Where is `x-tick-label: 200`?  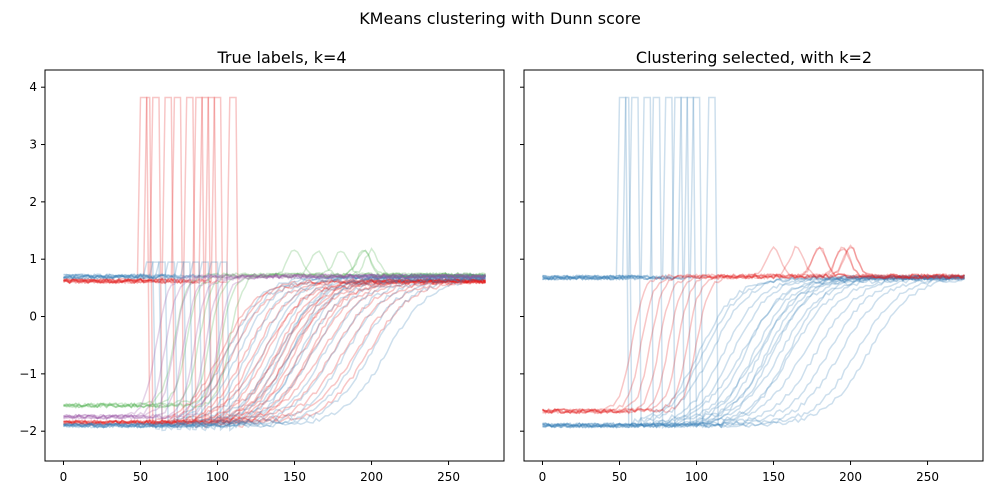 x-tick-label: 200 is located at coordinates (850, 477).